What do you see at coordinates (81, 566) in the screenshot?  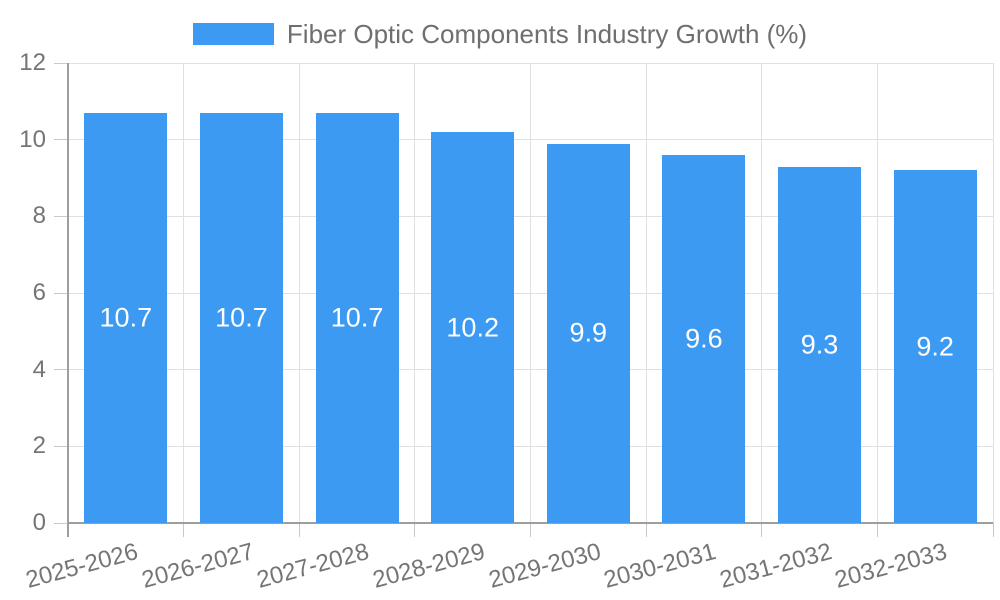 I see `x-axis-tick-label: 2025-2026` at bounding box center [81, 566].